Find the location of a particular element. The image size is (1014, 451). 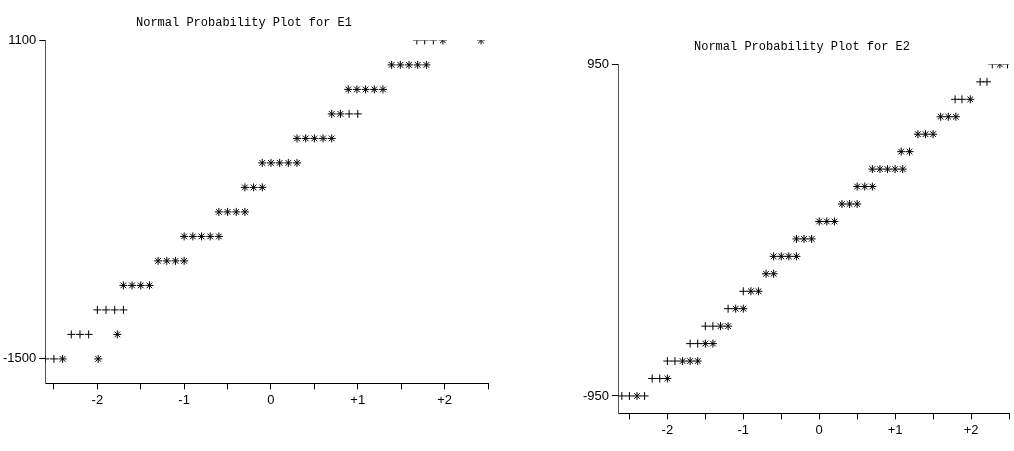

y-tick-label: -950 is located at coordinates (596, 395).